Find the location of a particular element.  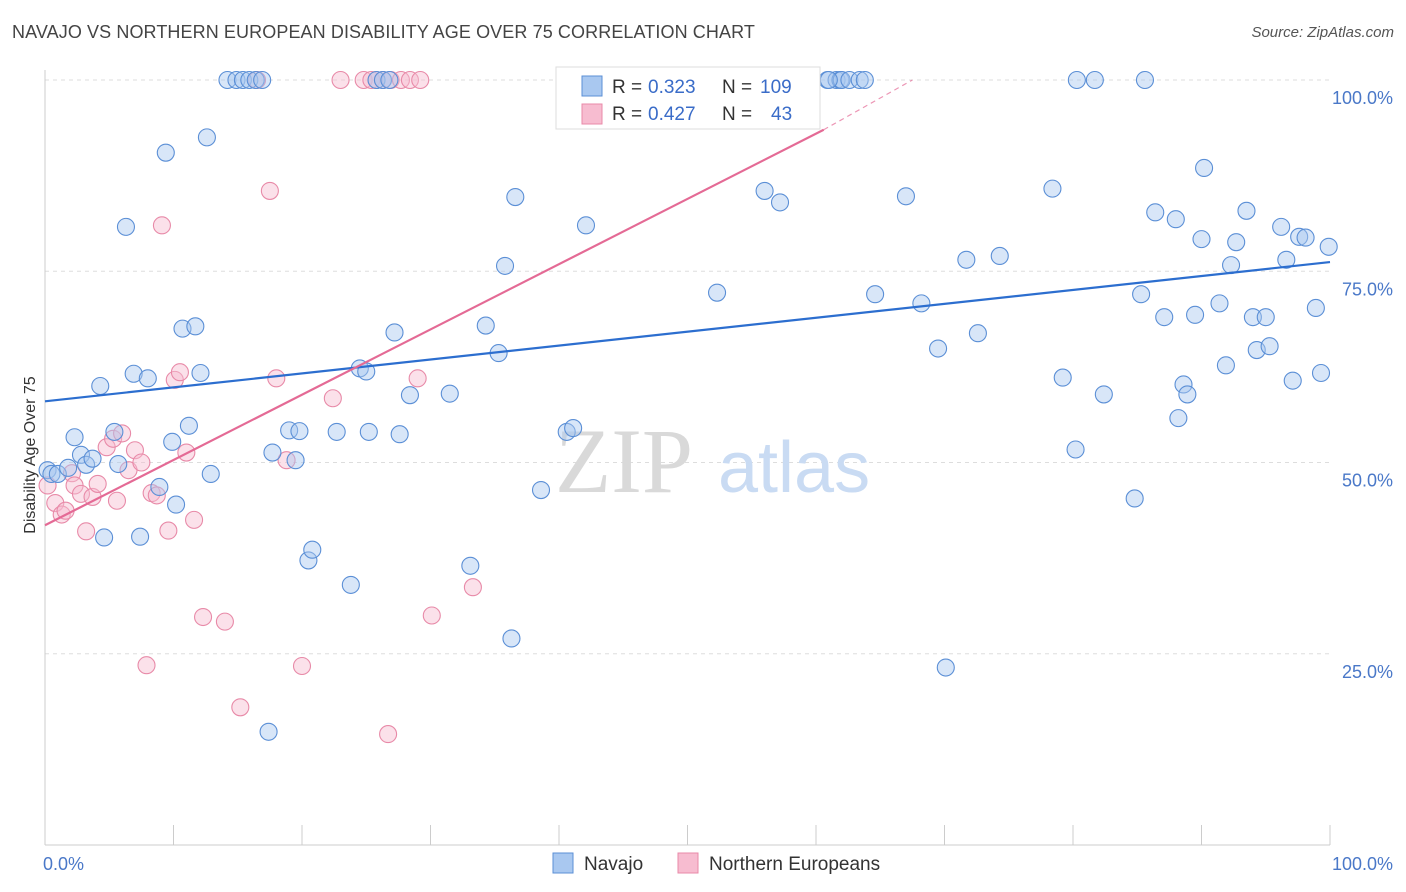

correlation-legend: R = 0.323 N = 109 R = 0.427 N = 43 is located at coordinates (688, 98).